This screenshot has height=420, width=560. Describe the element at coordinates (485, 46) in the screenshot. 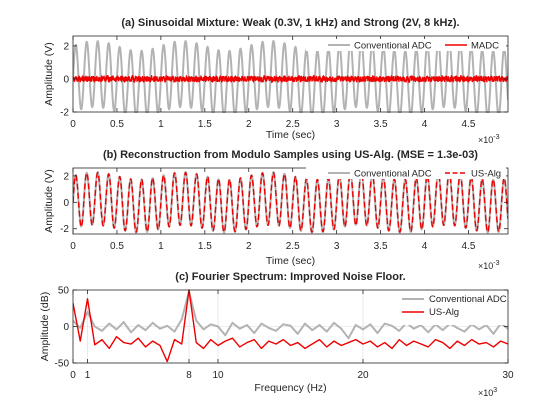

I see `legend-label: MADC` at that location.